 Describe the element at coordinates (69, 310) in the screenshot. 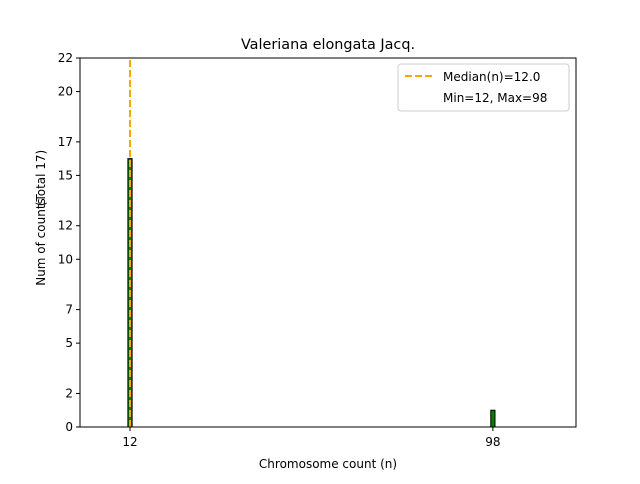

I see `y-tick-label: 7` at that location.